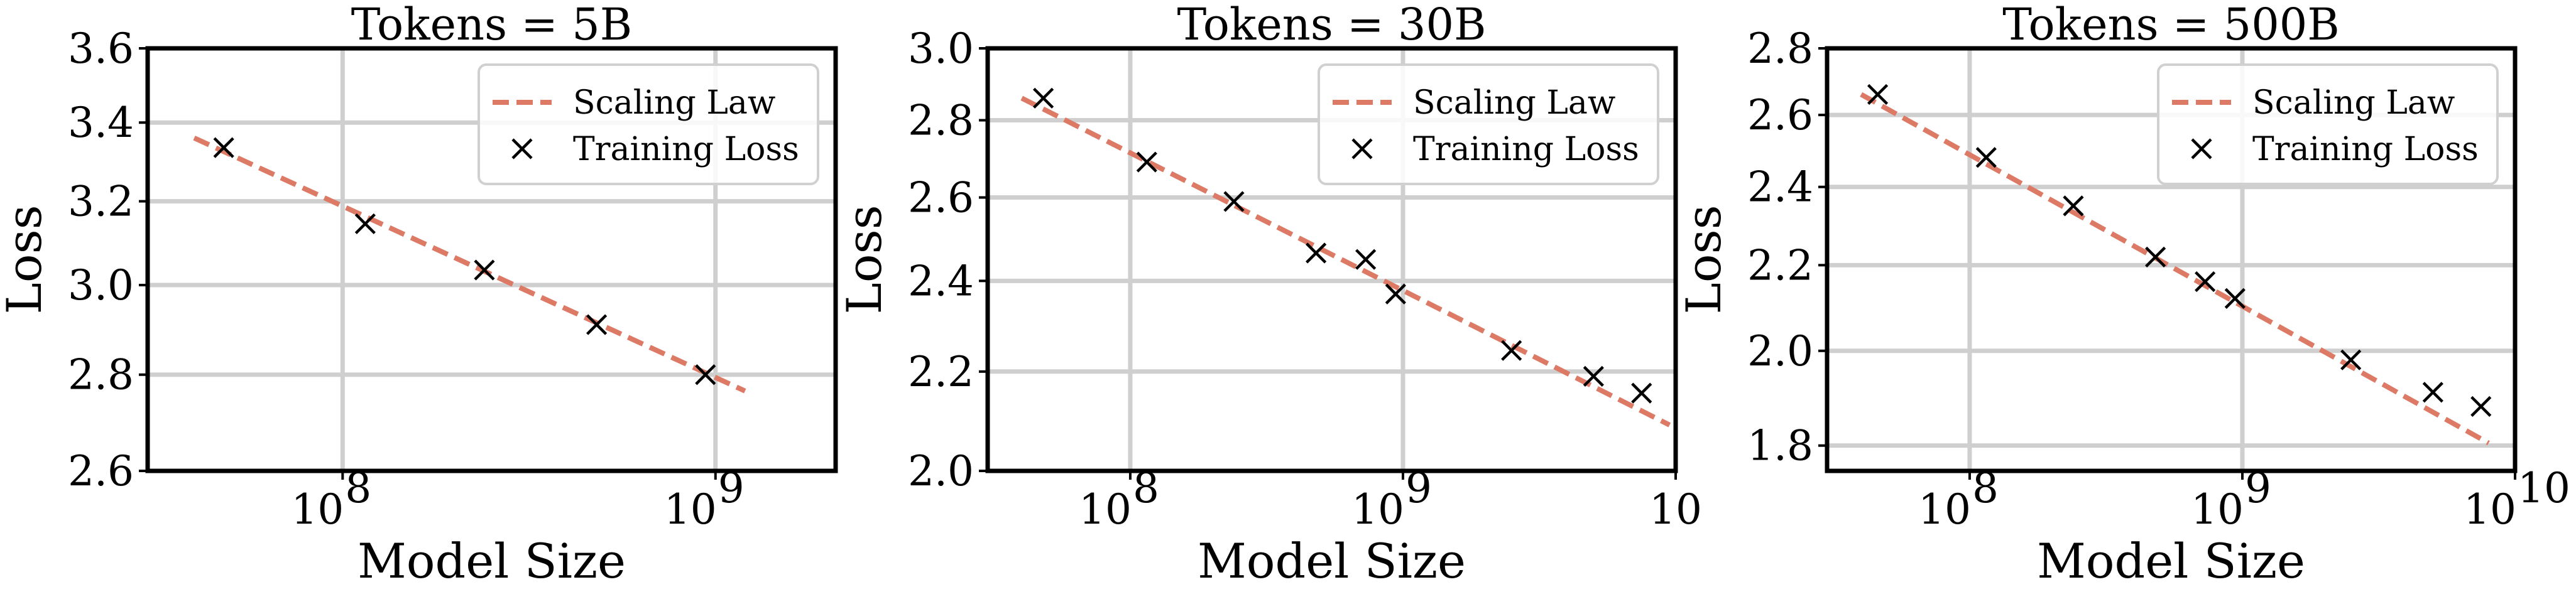 This screenshot has width=2576, height=604. Describe the element at coordinates (2544, 488) in the screenshot. I see `x-tick-exponent: 10` at that location.